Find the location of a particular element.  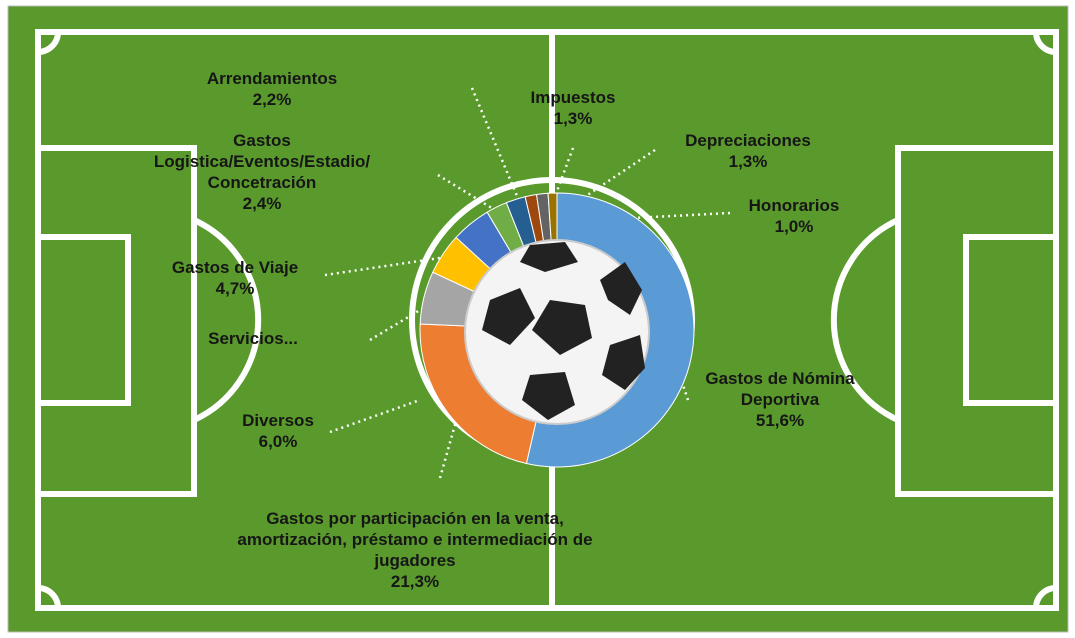

label-value: 21,3% is located at coordinates (415, 581).